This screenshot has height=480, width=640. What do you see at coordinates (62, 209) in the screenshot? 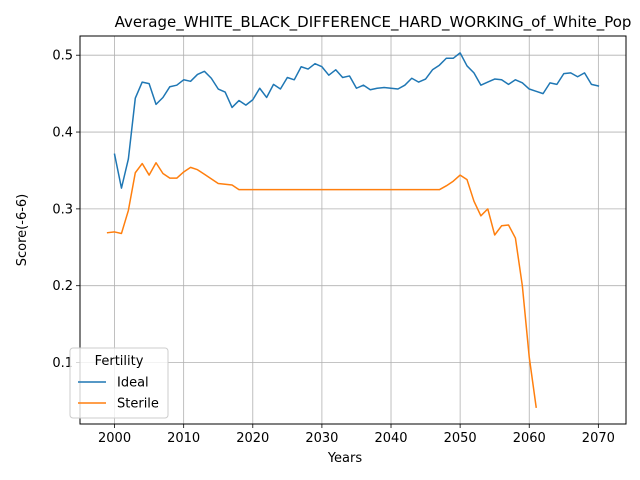
I see `y-tick-label: 0.3` at bounding box center [62, 209].